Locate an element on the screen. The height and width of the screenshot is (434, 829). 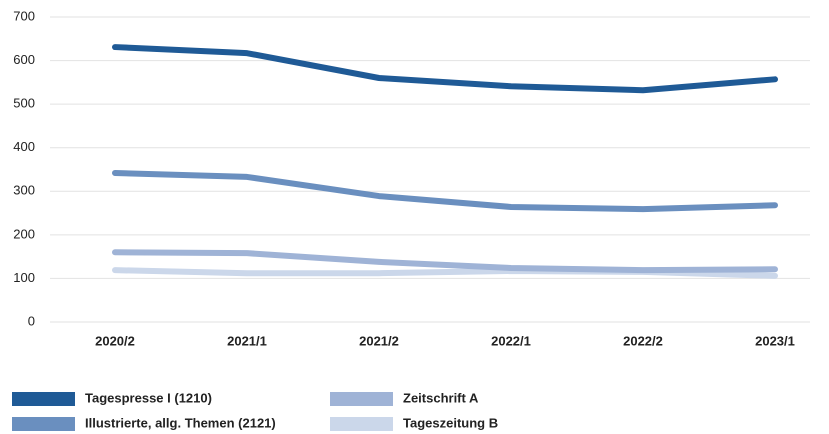
legend-label: Illustrierte, allg. Themen (2121) is located at coordinates (180, 422).